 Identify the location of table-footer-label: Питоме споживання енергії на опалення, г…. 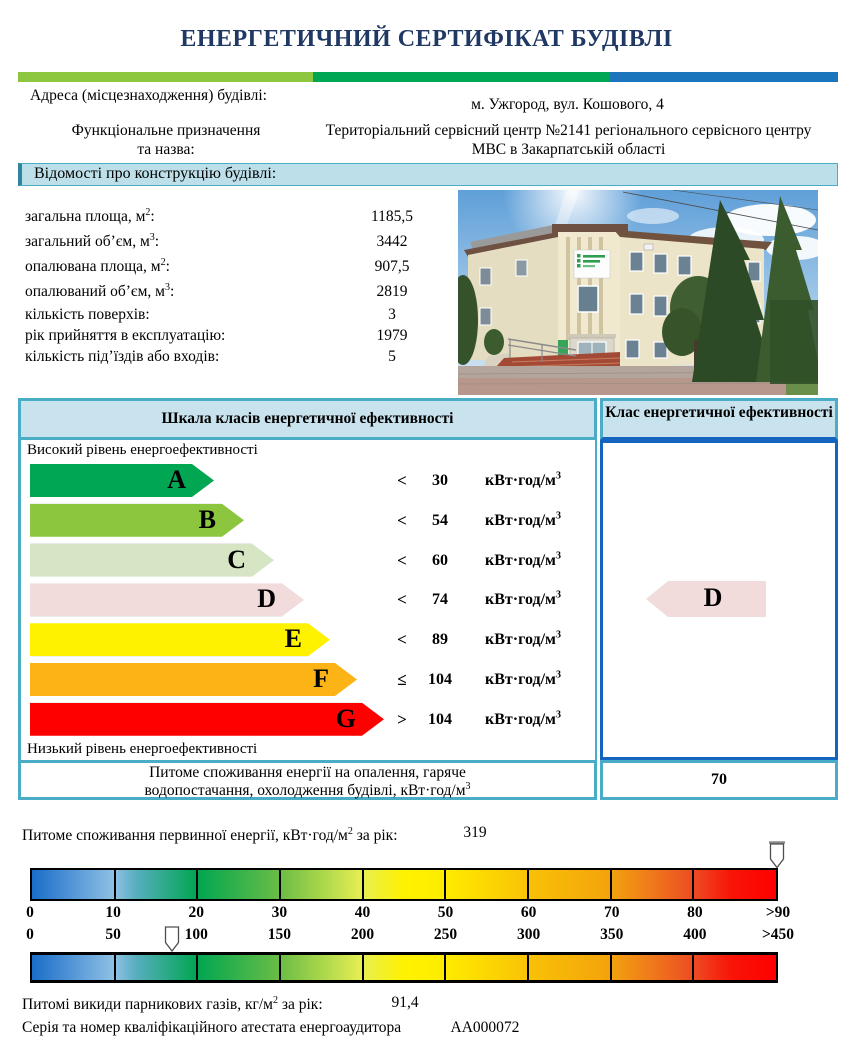
(307, 780).